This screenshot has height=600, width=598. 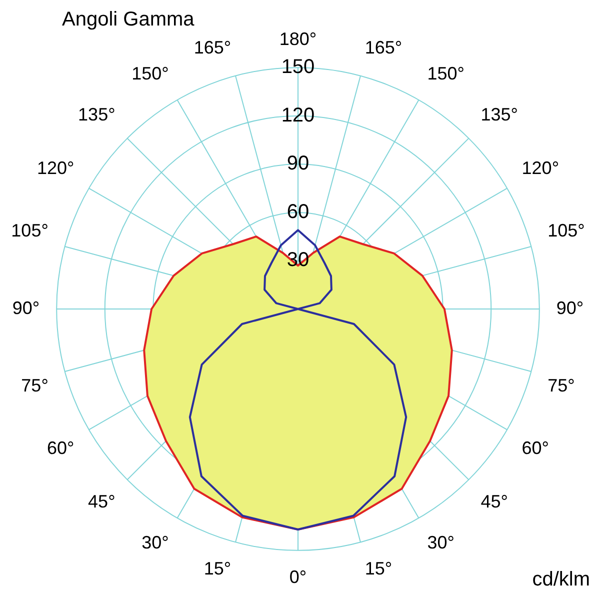 What do you see at coordinates (298, 38) in the screenshot?
I see `spoke-label: 180°` at bounding box center [298, 38].